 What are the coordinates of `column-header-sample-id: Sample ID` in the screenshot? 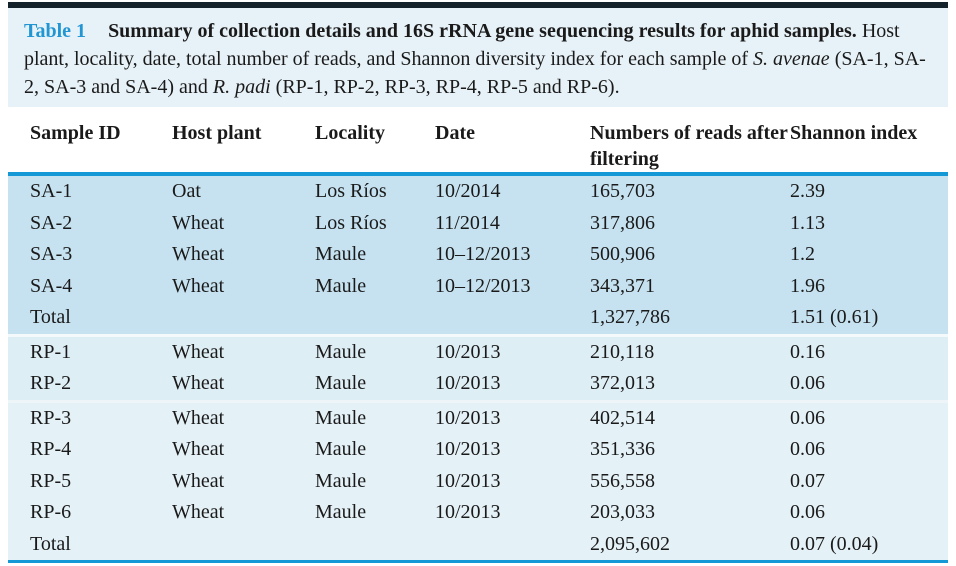 It's located at (75, 133).